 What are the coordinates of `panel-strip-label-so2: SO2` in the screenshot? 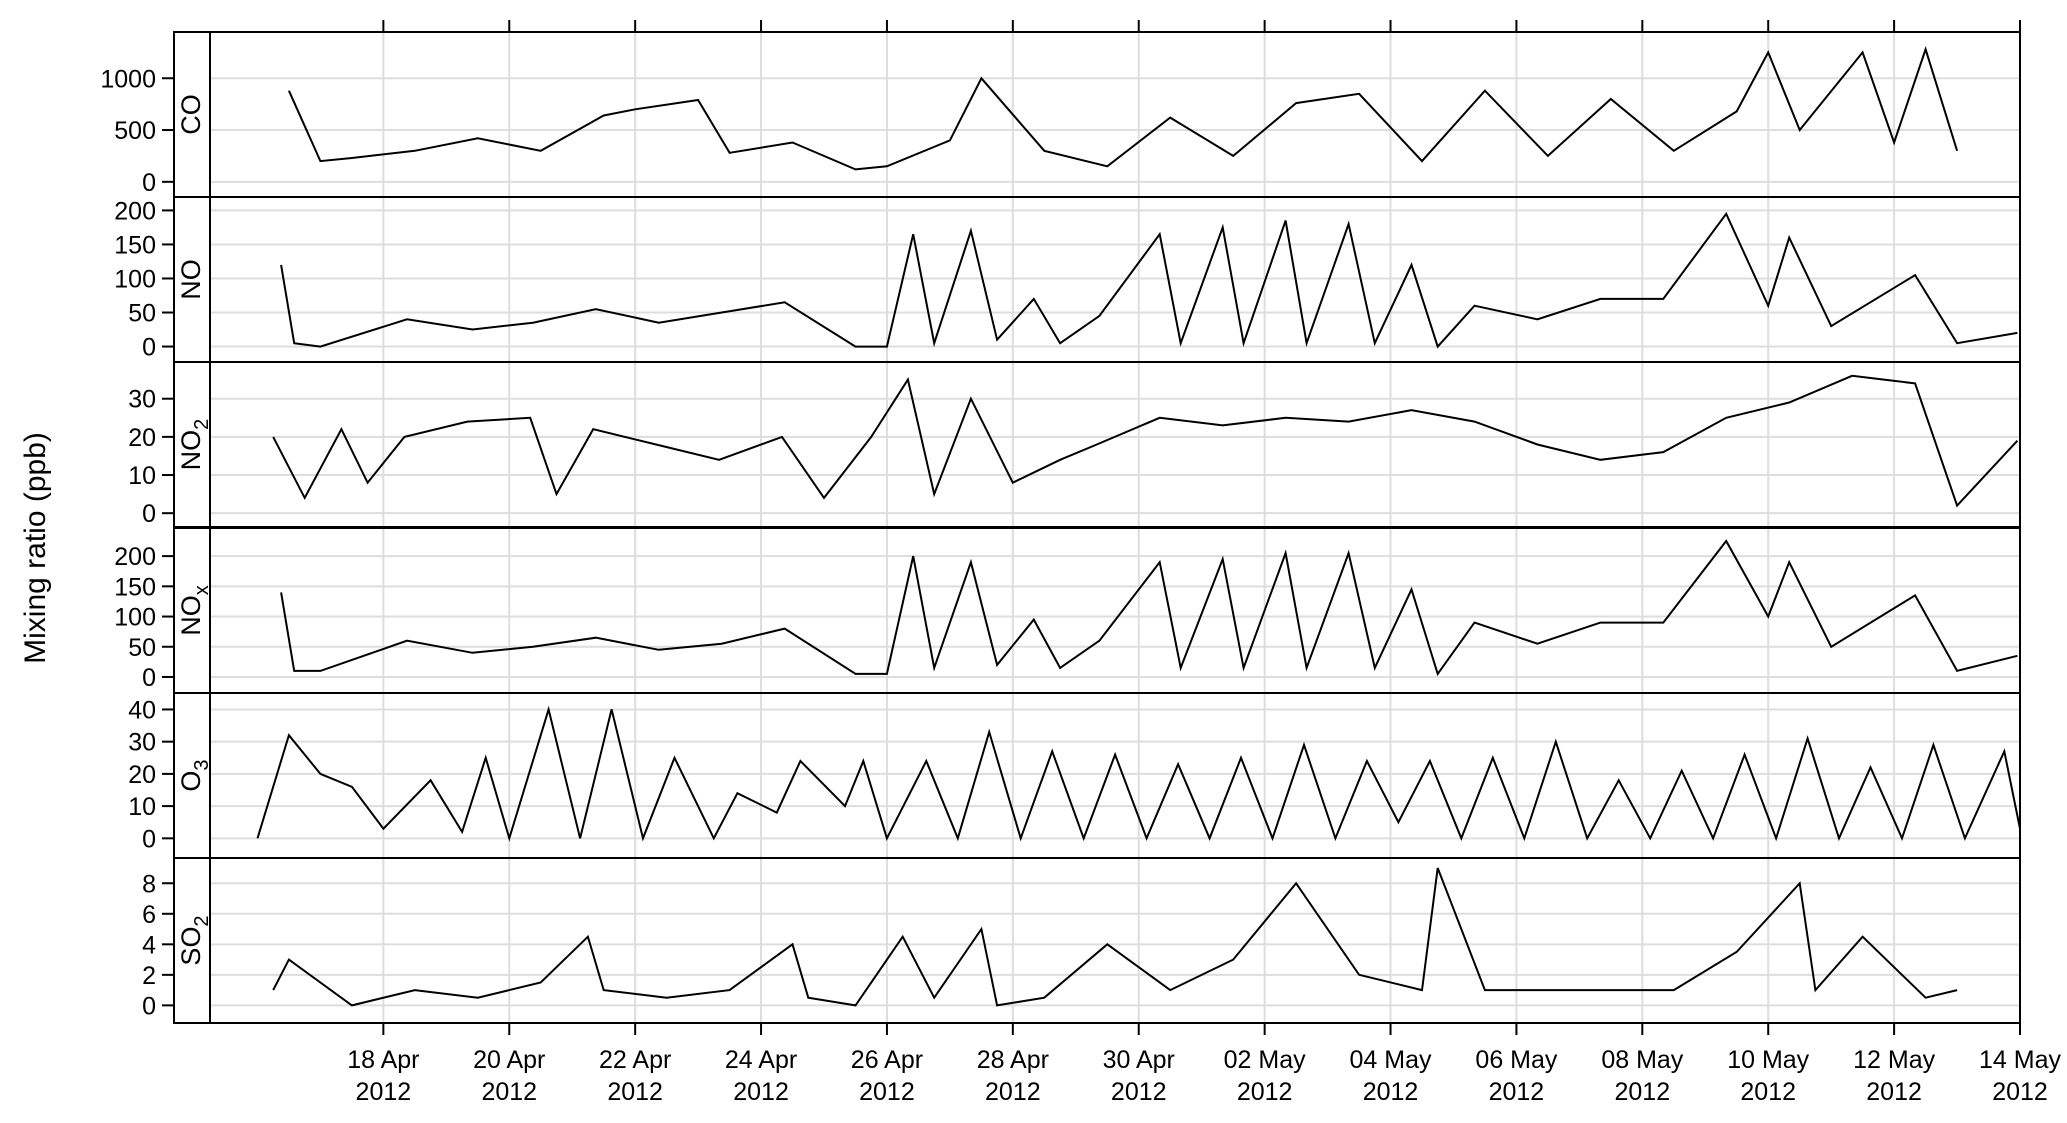 It's located at (194, 940).